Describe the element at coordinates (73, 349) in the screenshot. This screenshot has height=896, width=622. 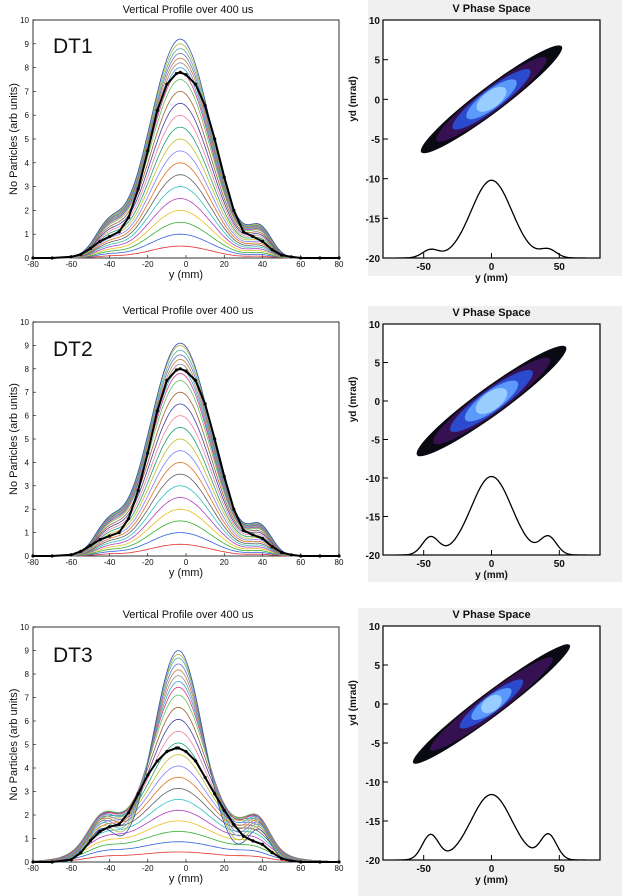
I see `panel-label: DT2` at that location.